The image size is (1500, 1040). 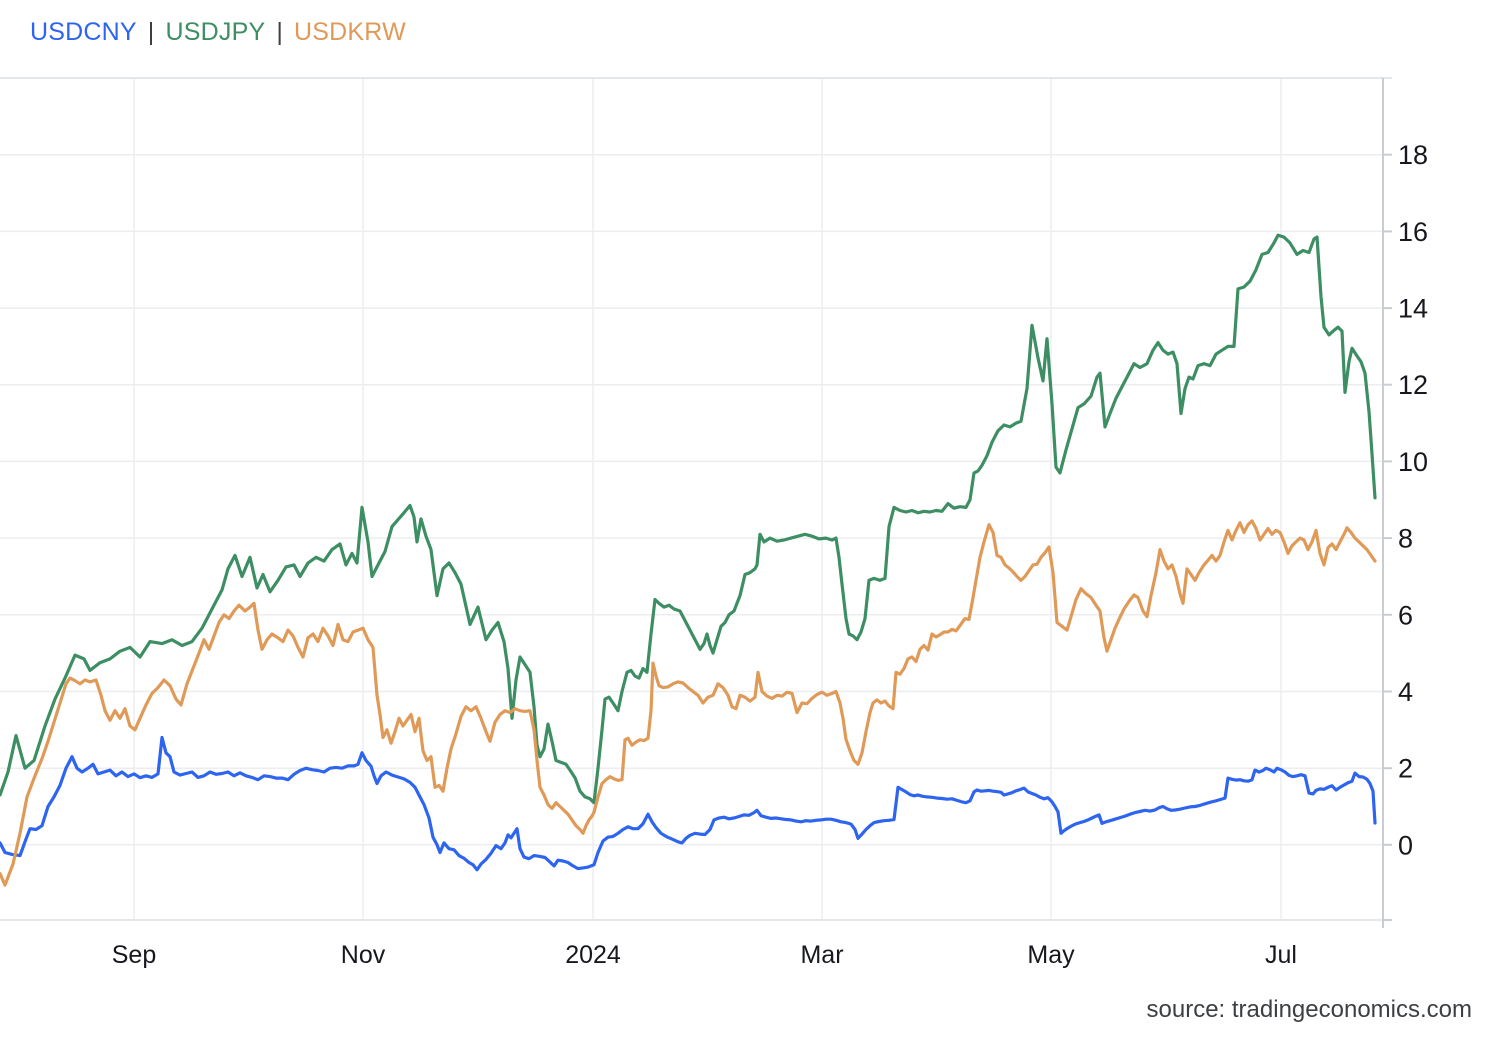 What do you see at coordinates (1281, 955) in the screenshot?
I see `x-tick-label: Jul` at bounding box center [1281, 955].